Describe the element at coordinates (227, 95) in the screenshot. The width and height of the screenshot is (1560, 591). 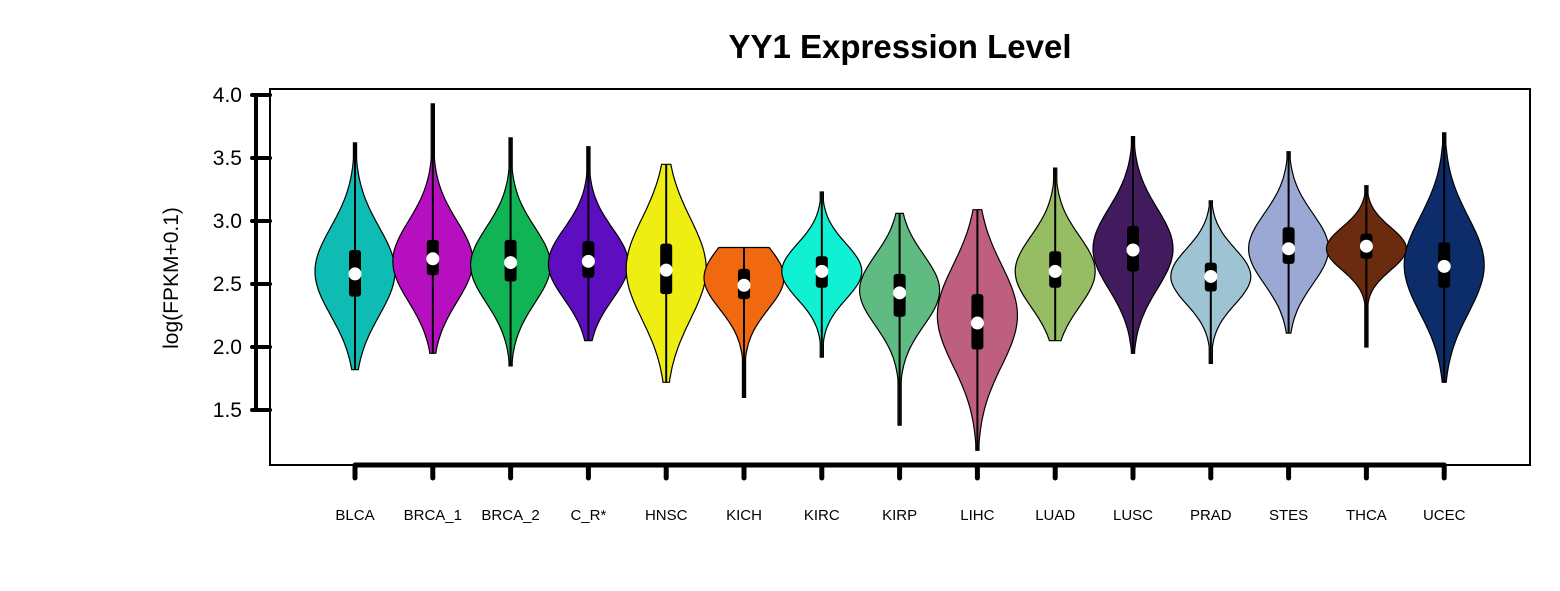
I see `y-tick-label: 4.0` at that location.